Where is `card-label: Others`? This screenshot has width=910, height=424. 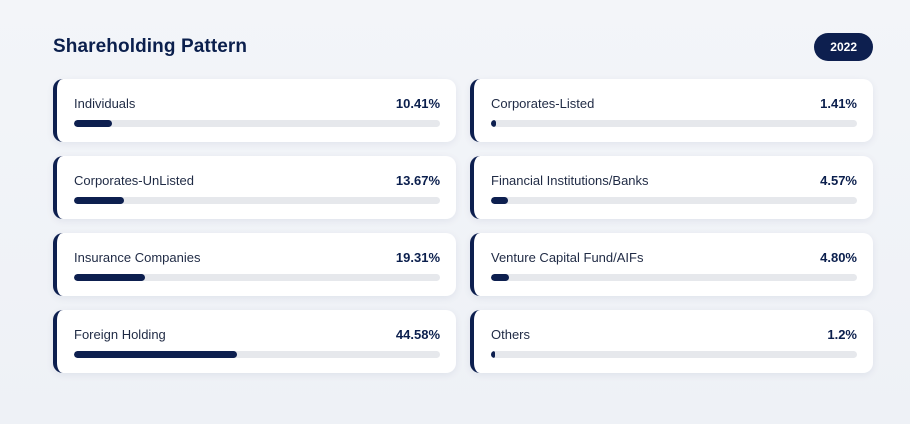 card-label: Others is located at coordinates (511, 334).